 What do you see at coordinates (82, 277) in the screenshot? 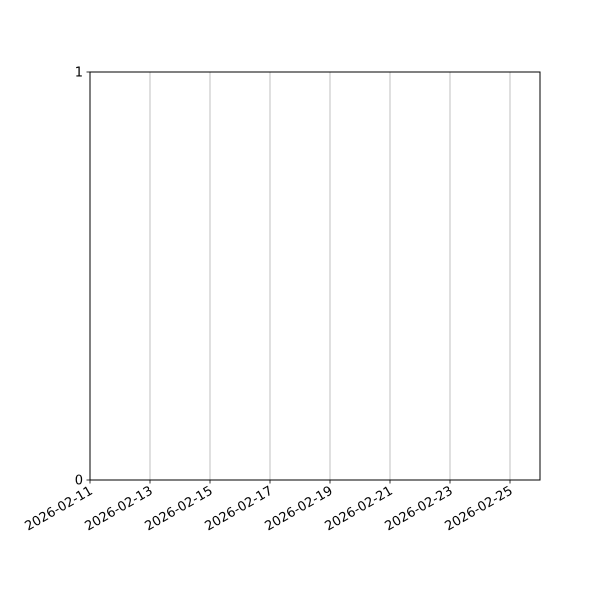
I see `y-axis: 01` at bounding box center [82, 277].